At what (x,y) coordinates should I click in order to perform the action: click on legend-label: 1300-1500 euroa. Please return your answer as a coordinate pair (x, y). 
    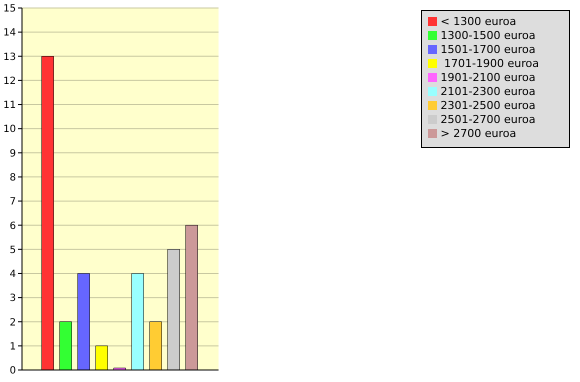
    Looking at the image, I should click on (488, 35).